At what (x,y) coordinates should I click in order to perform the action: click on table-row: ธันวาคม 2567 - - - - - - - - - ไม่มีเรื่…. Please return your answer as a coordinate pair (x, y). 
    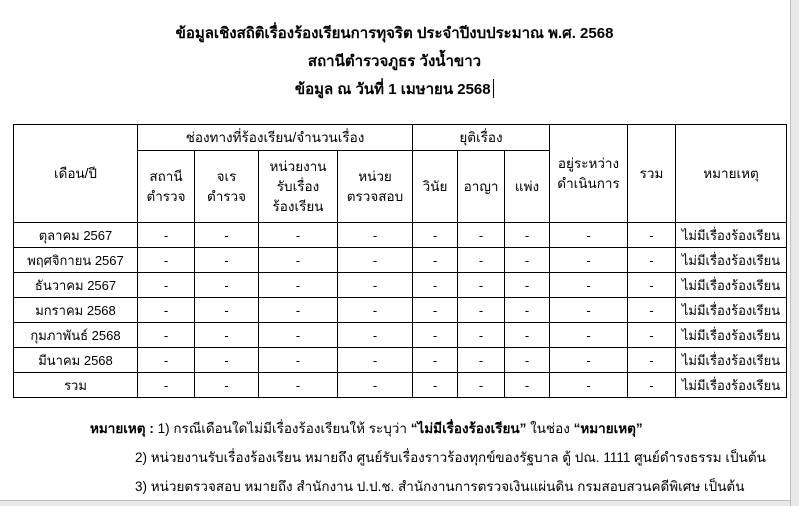
    Looking at the image, I should click on (400, 285).